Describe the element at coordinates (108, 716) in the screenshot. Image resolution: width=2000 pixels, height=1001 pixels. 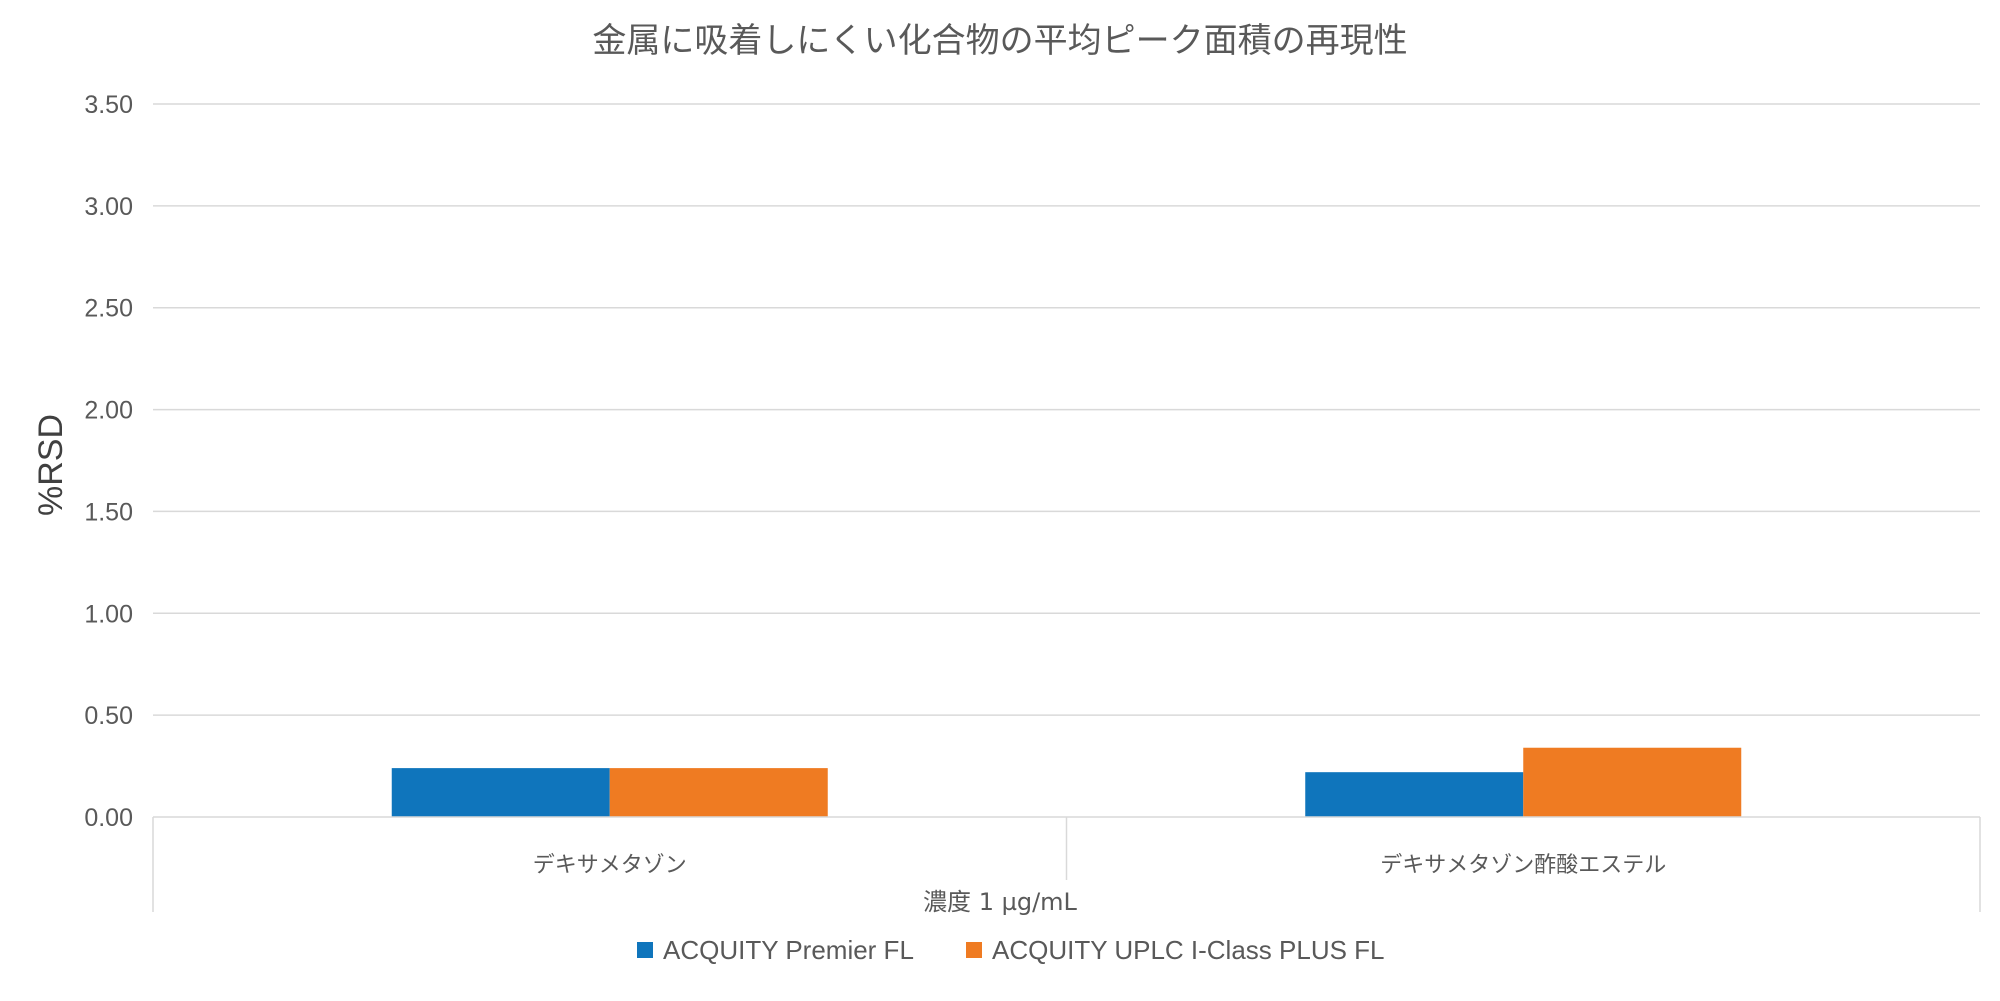
I see `y-tick-label: 0.50` at that location.